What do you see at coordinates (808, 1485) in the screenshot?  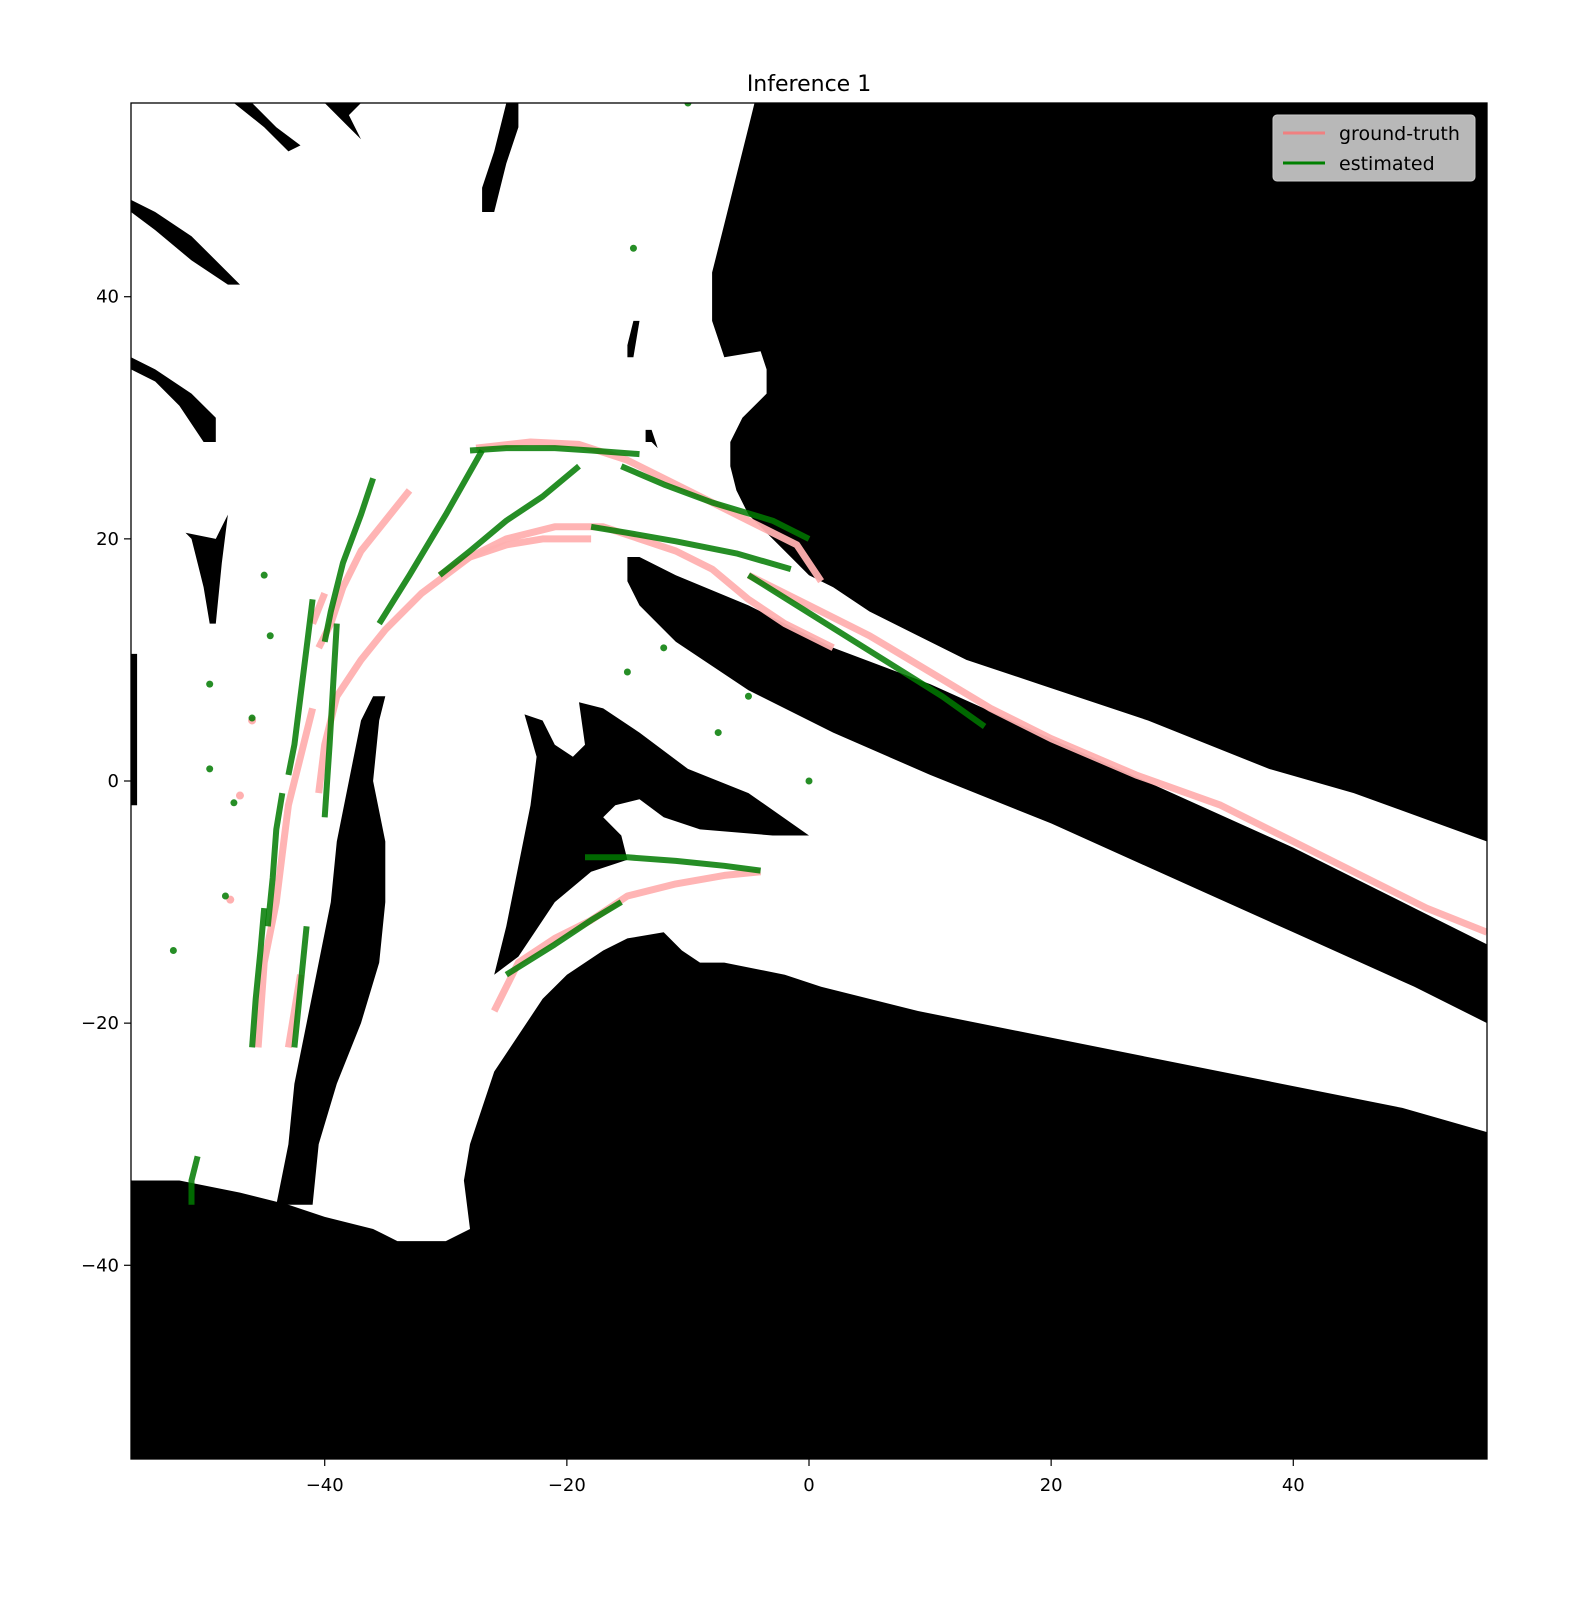 I see `x-tick-label-2: 0` at bounding box center [808, 1485].